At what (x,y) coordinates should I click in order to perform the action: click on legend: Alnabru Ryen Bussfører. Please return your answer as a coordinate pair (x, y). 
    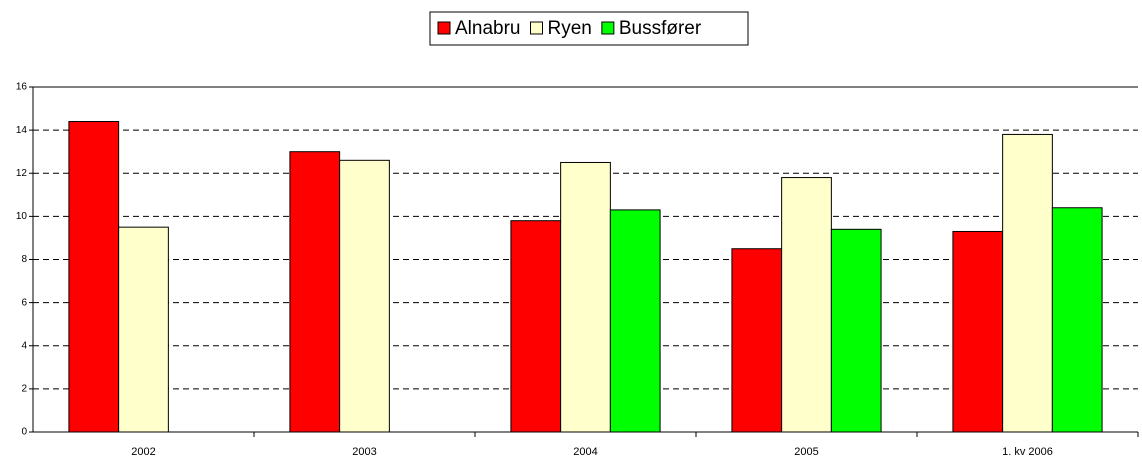
    Looking at the image, I should click on (569, 28).